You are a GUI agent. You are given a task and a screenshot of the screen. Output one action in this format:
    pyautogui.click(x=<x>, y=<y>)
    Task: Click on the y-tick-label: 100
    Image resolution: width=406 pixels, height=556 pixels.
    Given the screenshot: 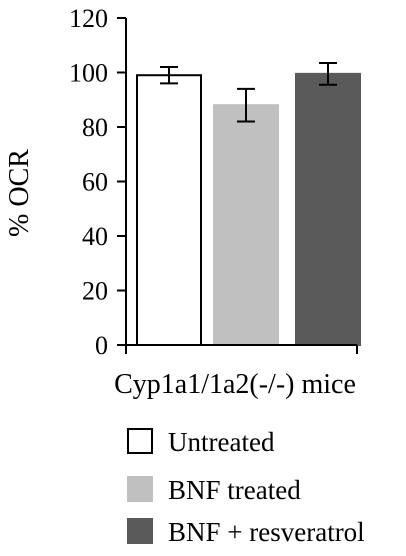 What is the action you would take?
    pyautogui.click(x=88, y=73)
    